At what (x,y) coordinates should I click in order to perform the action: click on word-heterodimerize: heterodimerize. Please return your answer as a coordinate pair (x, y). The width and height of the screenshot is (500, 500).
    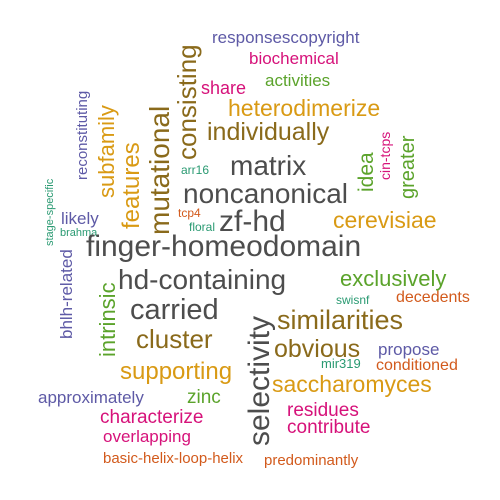
    Looking at the image, I should click on (304, 108).